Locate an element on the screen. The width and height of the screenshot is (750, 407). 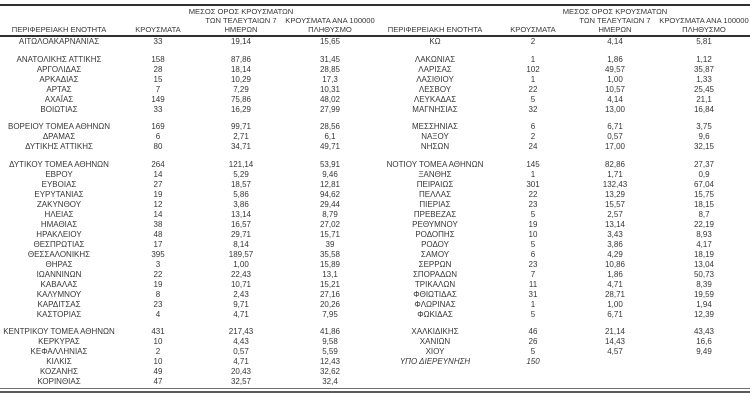
per100k-cell: 9,6 is located at coordinates (704, 137).